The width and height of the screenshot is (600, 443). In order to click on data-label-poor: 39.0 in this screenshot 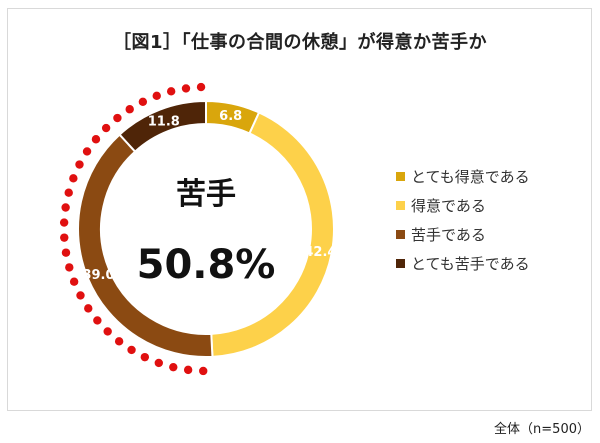, I will do `click(98, 275)`.